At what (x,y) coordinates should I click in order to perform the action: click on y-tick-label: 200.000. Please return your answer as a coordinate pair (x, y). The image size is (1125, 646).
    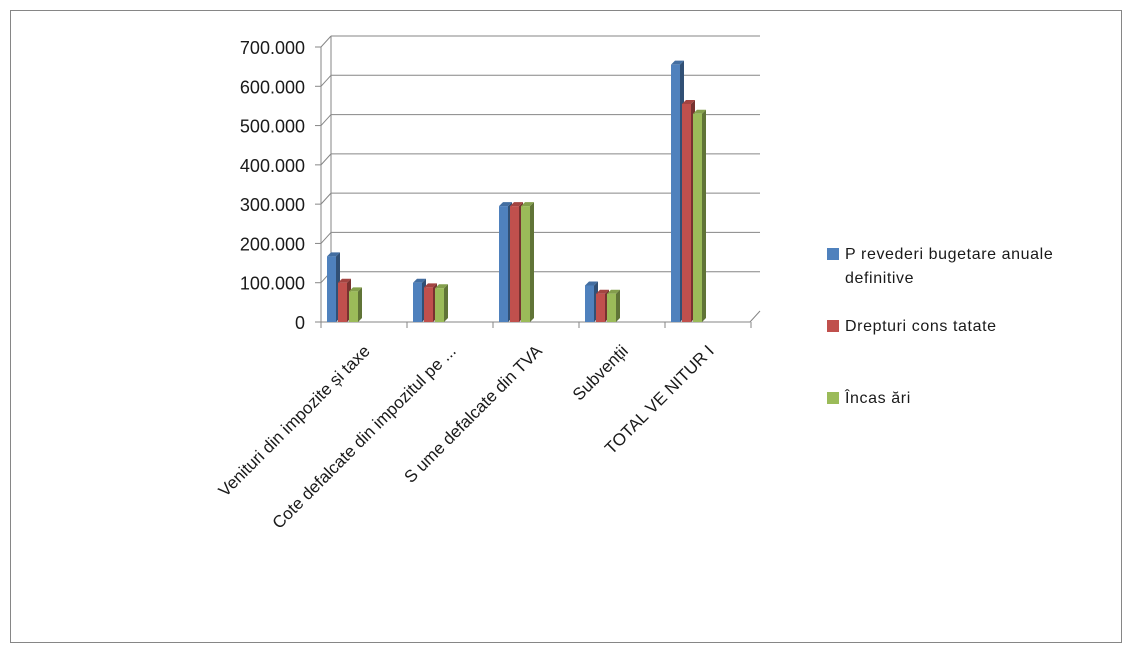
    Looking at the image, I should click on (272, 244).